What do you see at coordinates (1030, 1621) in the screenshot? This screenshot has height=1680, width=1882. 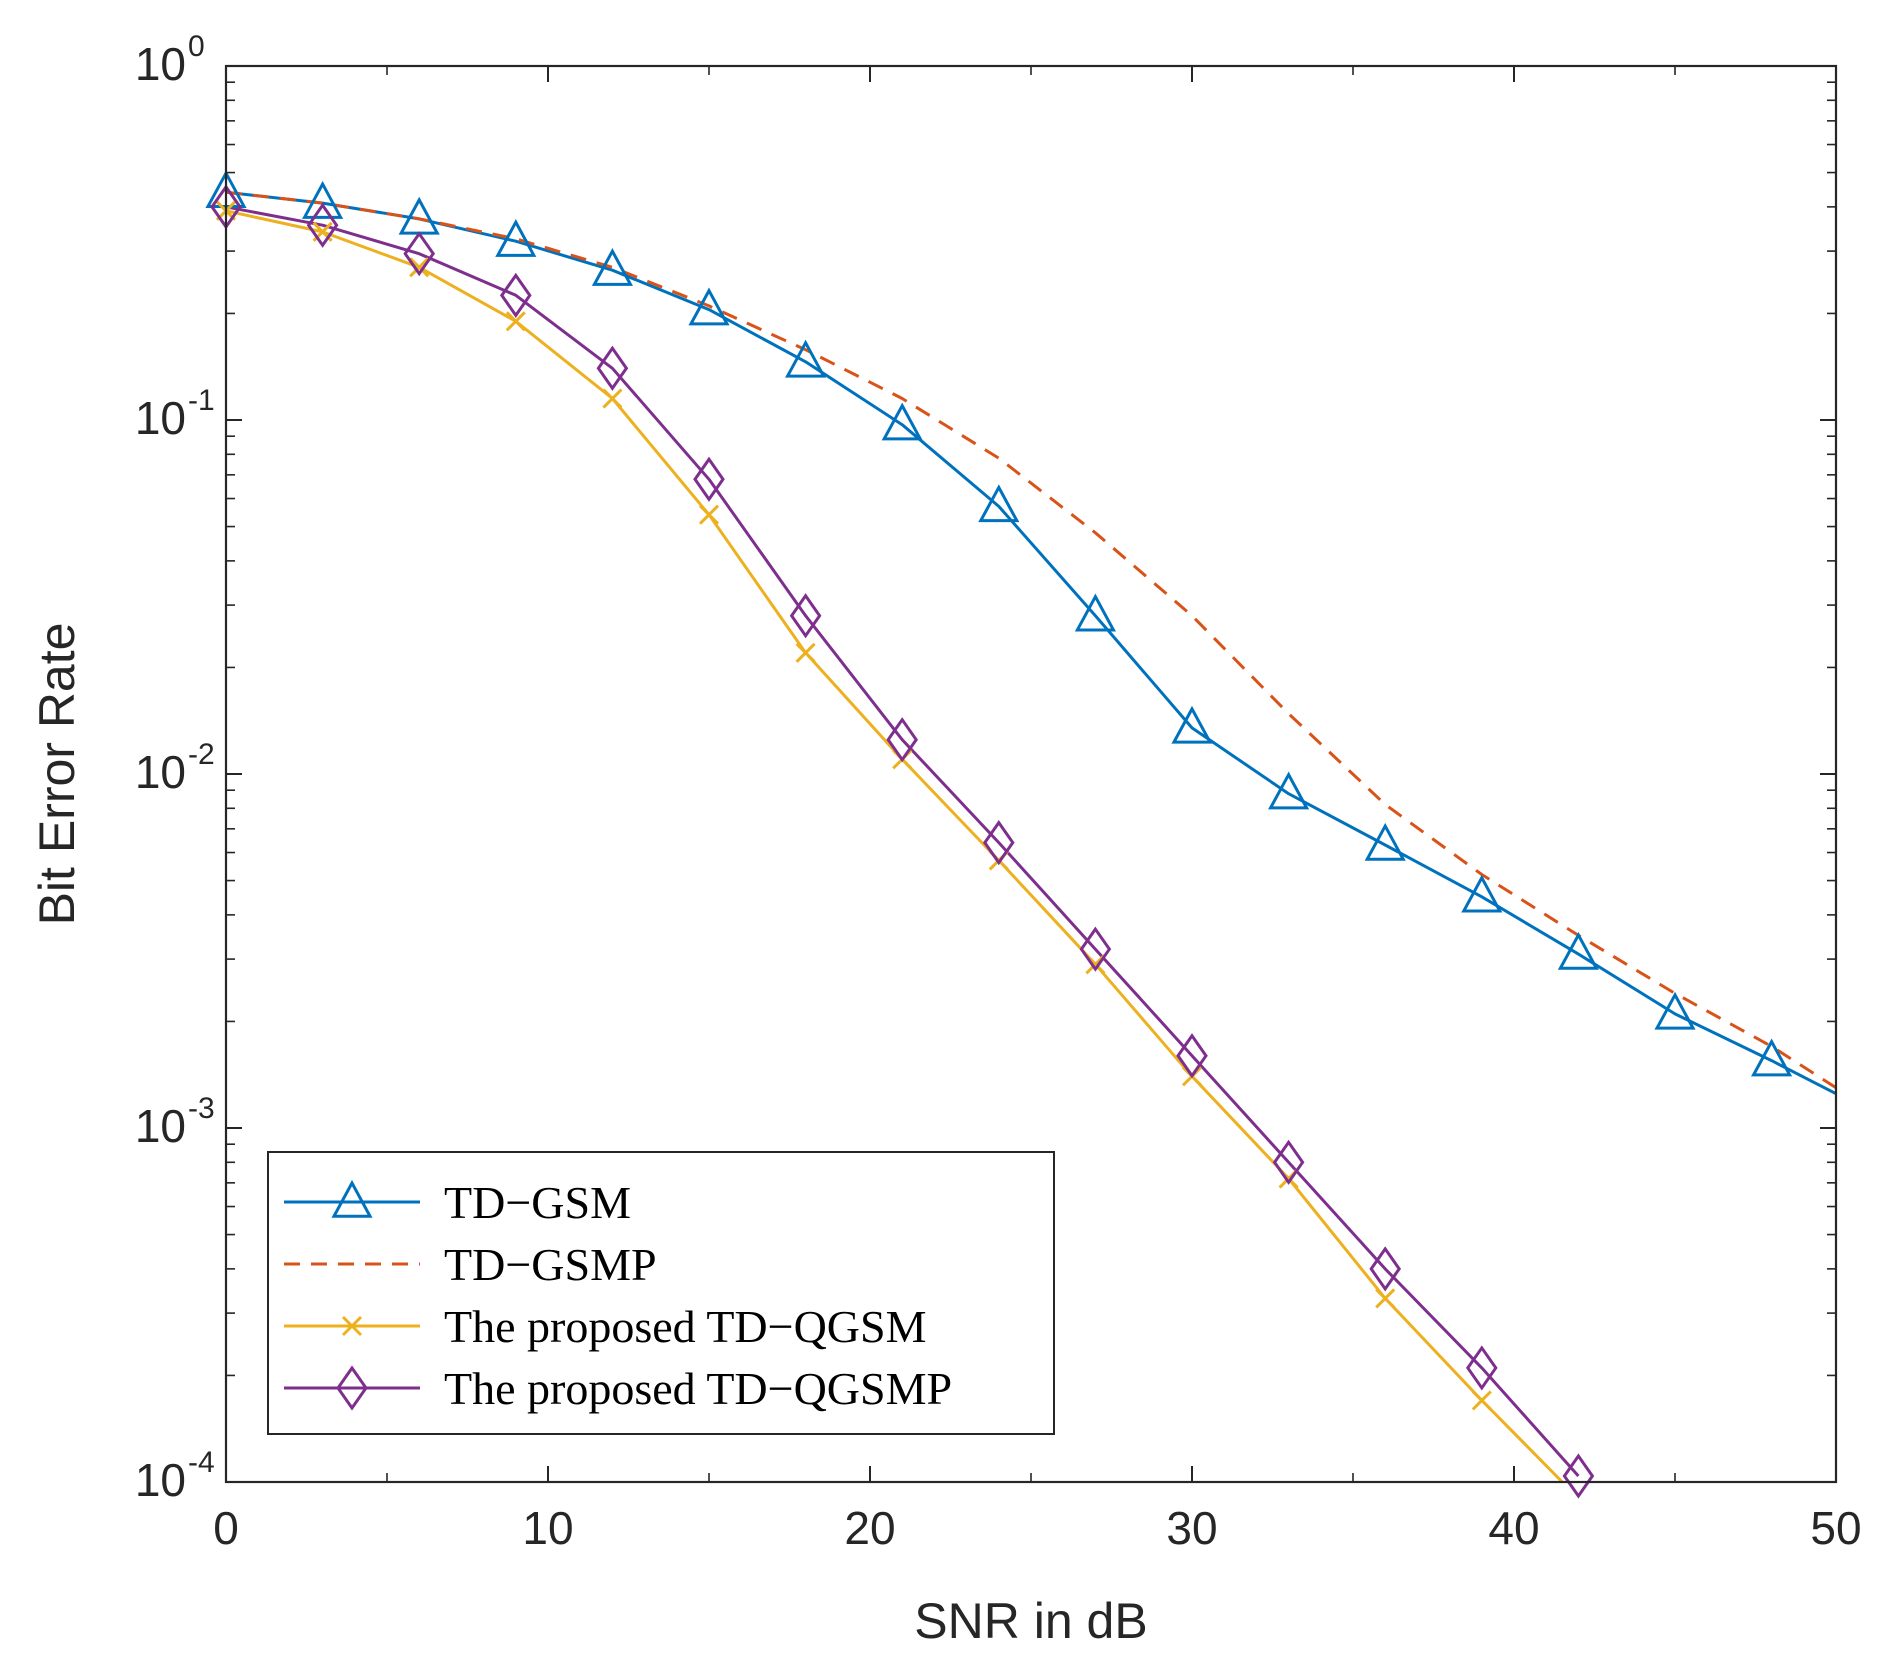 I see `x-axis-label: SNR in dB` at bounding box center [1030, 1621].